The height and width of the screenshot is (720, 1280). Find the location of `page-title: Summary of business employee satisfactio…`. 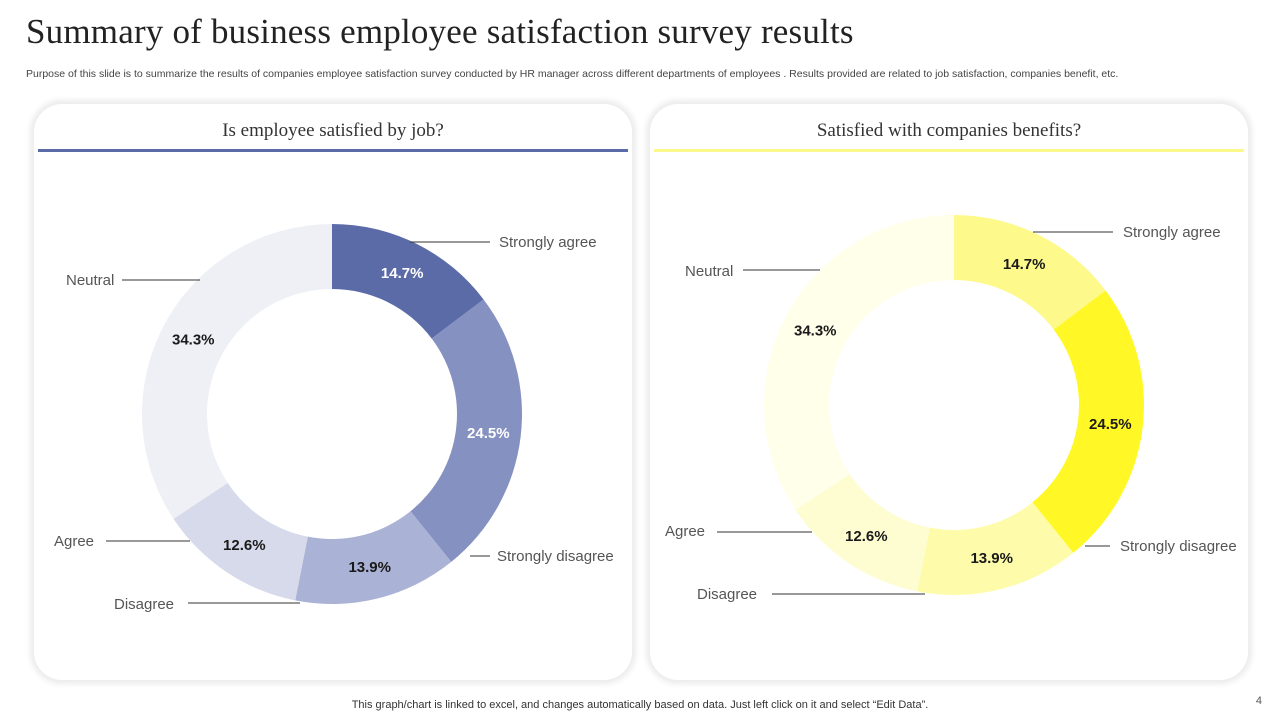

page-title: Summary of business employee satisfactio… is located at coordinates (440, 31).